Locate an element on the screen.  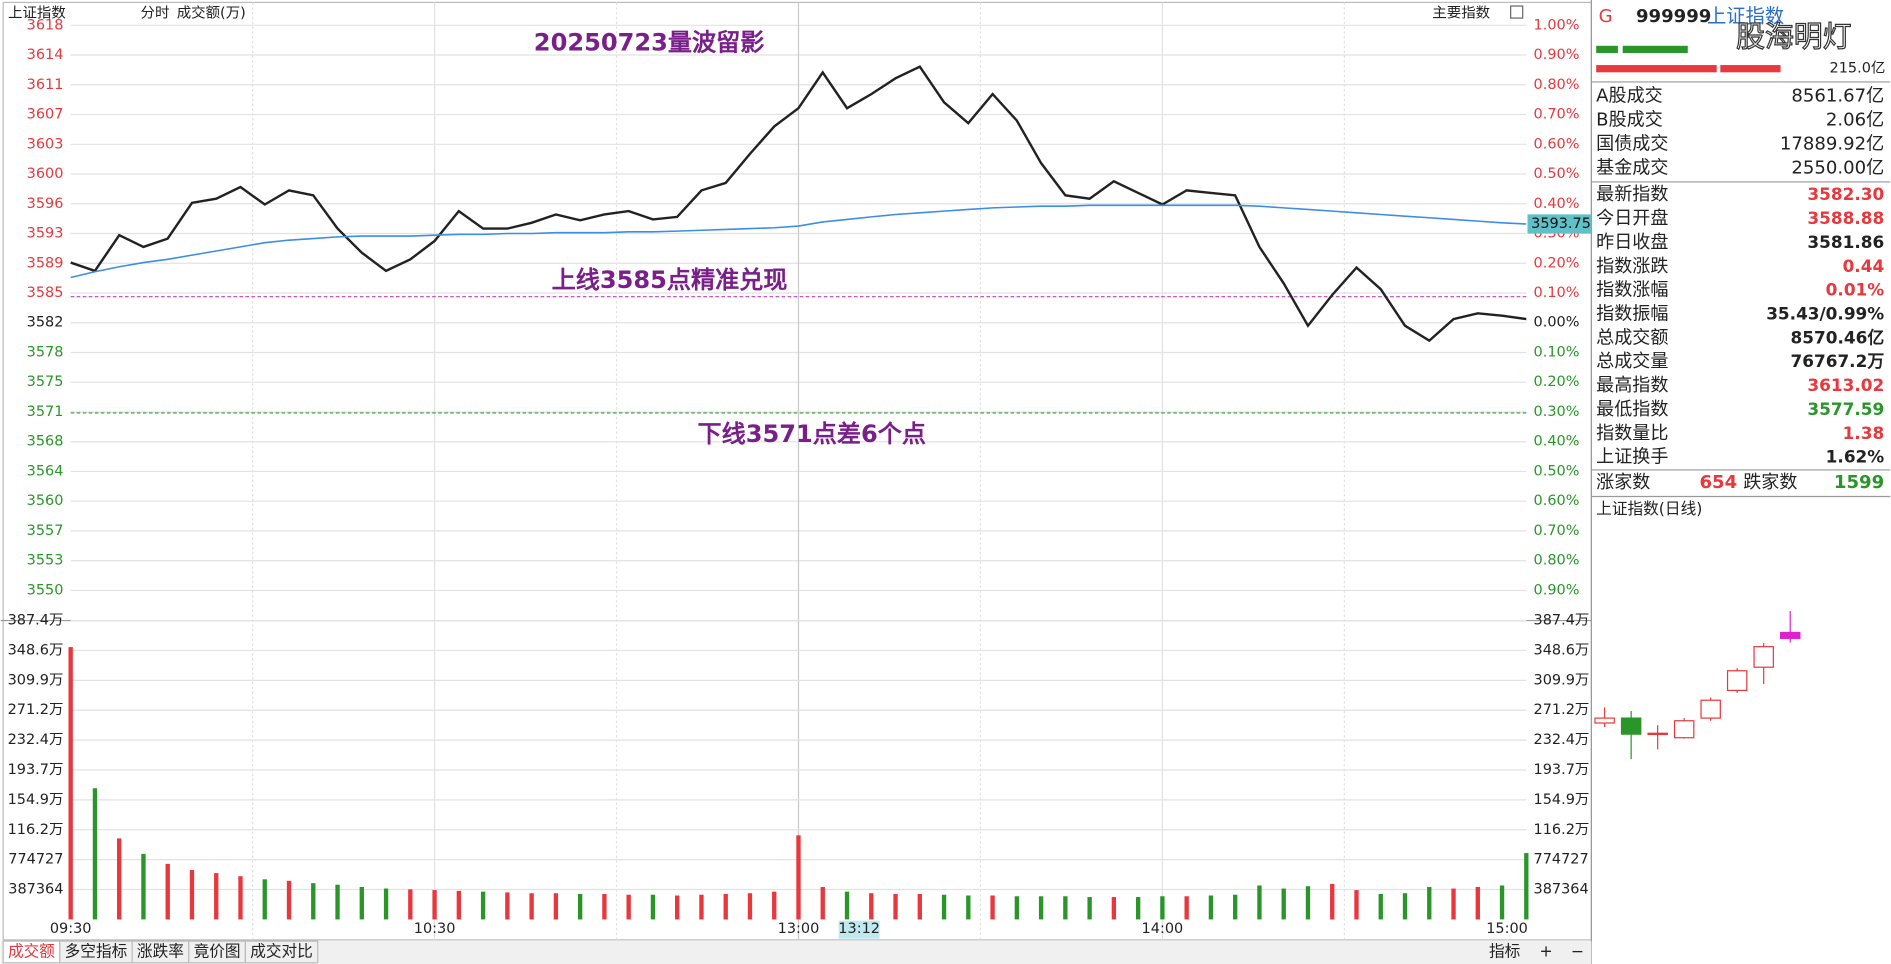
x-tick-label: 09:30 is located at coordinates (71, 929).